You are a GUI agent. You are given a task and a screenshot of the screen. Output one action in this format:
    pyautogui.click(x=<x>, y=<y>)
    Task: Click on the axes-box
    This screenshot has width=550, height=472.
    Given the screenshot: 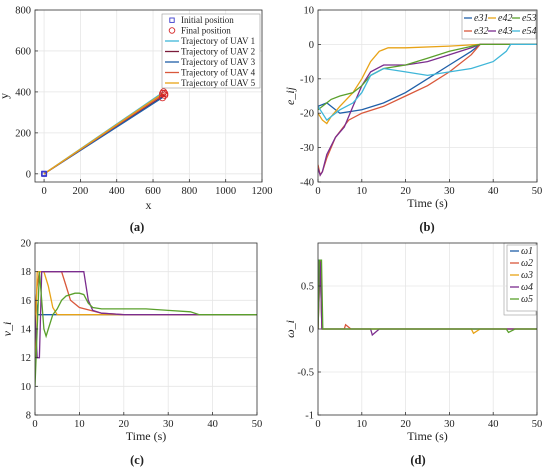 What is the action you would take?
    pyautogui.click(x=427, y=96)
    